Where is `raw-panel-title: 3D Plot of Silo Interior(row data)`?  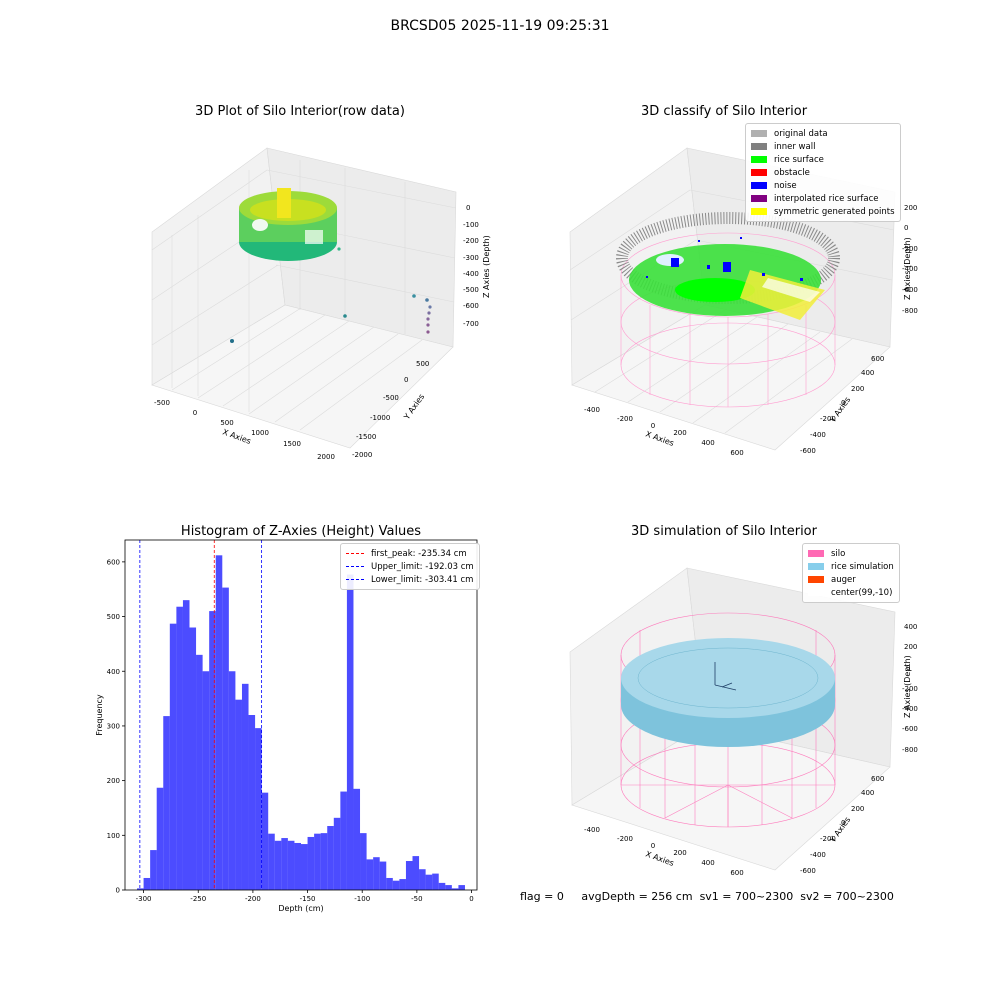 raw-panel-title: 3D Plot of Silo Interior(row data) is located at coordinates (300, 111).